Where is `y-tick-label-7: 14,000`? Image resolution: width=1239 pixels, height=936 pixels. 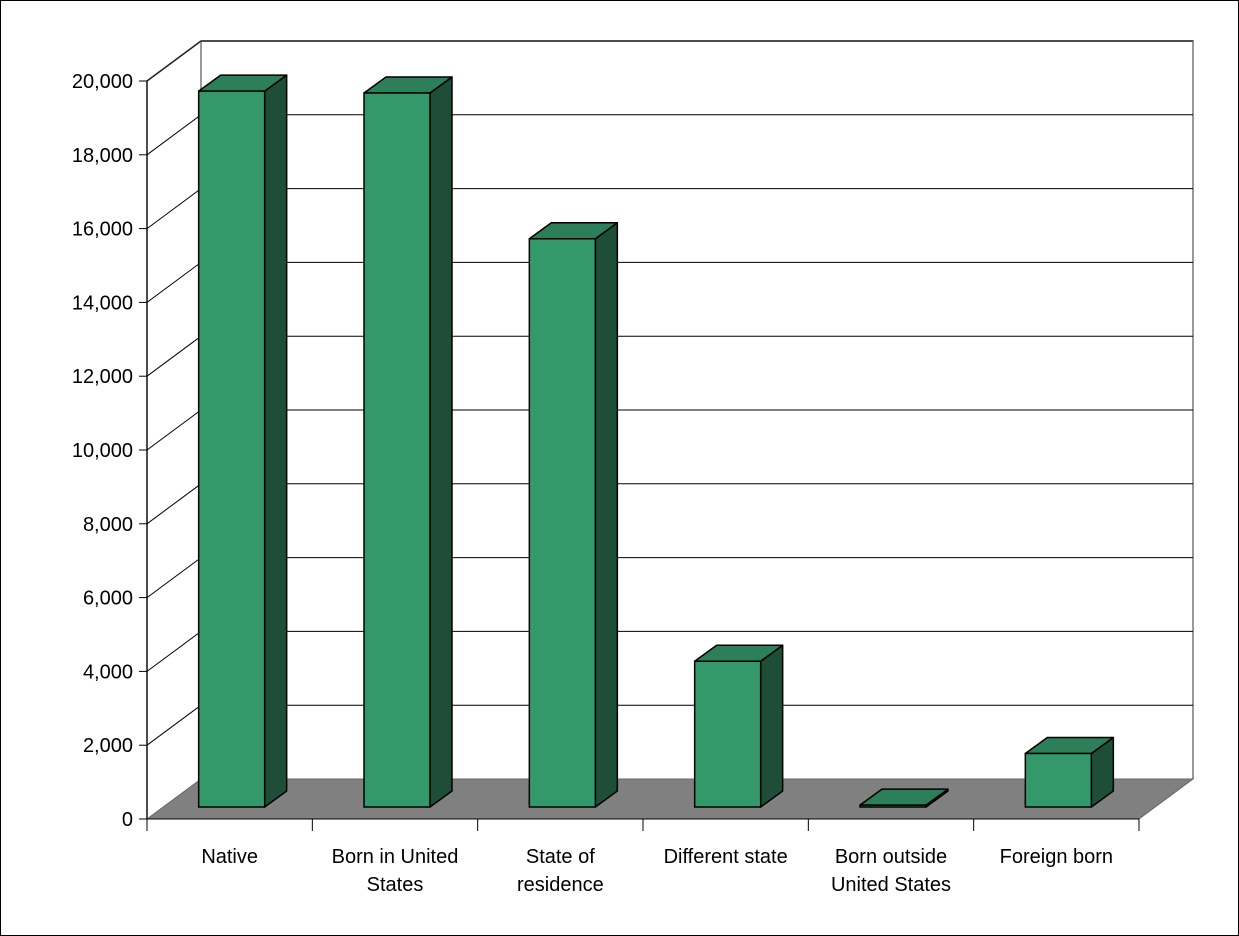 y-tick-label-7: 14,000 is located at coordinates (102, 303).